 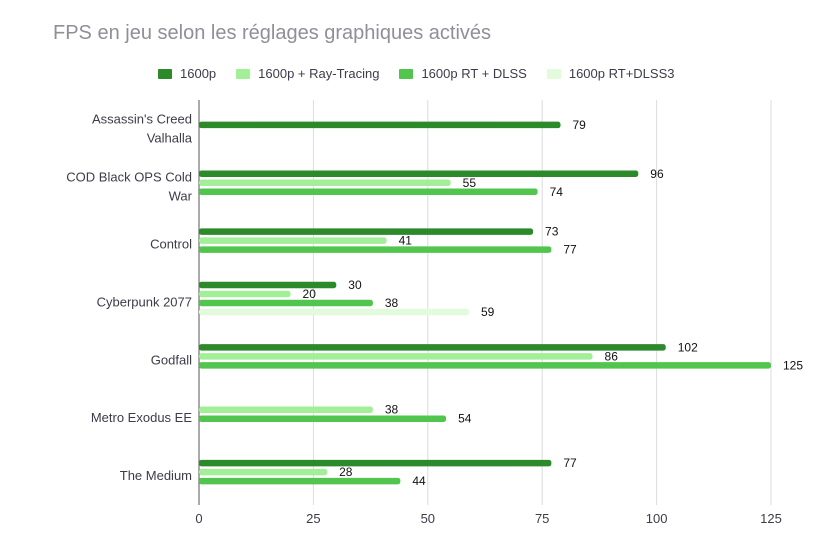 What do you see at coordinates (392, 410) in the screenshot?
I see `data-label-1-5: 38` at bounding box center [392, 410].